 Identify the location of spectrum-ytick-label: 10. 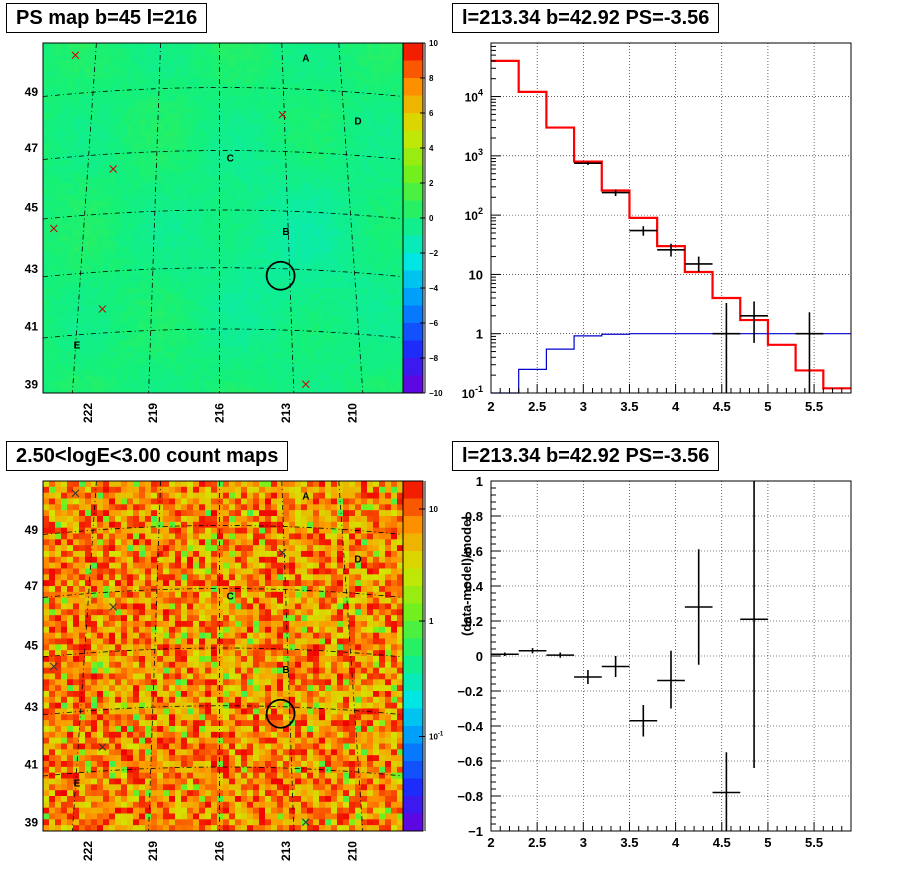
(476, 274).